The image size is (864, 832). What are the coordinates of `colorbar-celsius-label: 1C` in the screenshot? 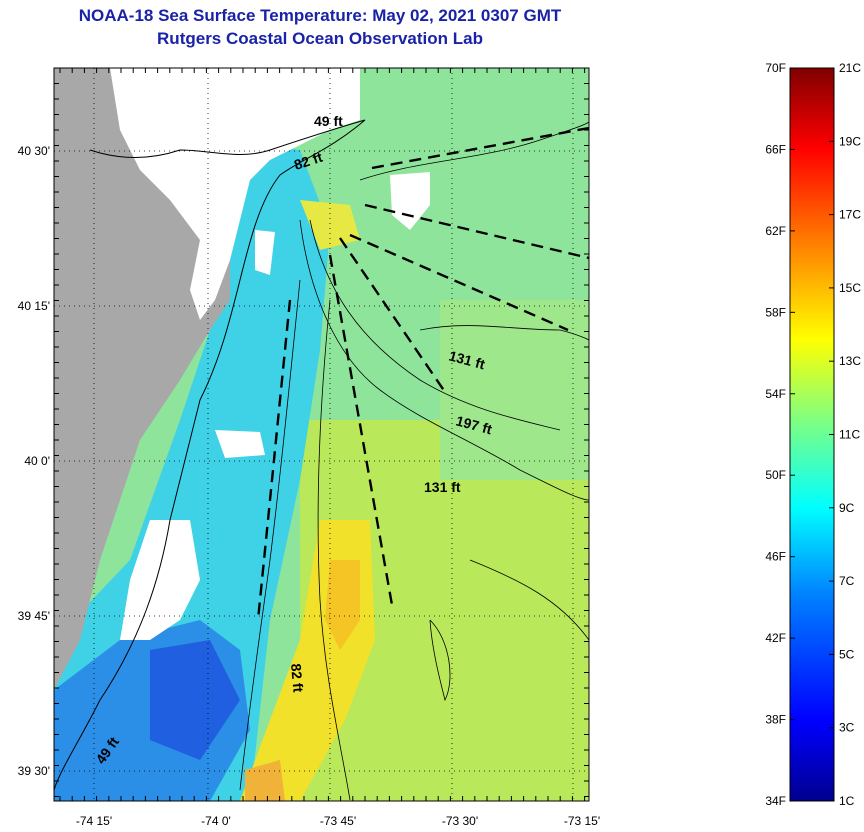 It's located at (847, 801).